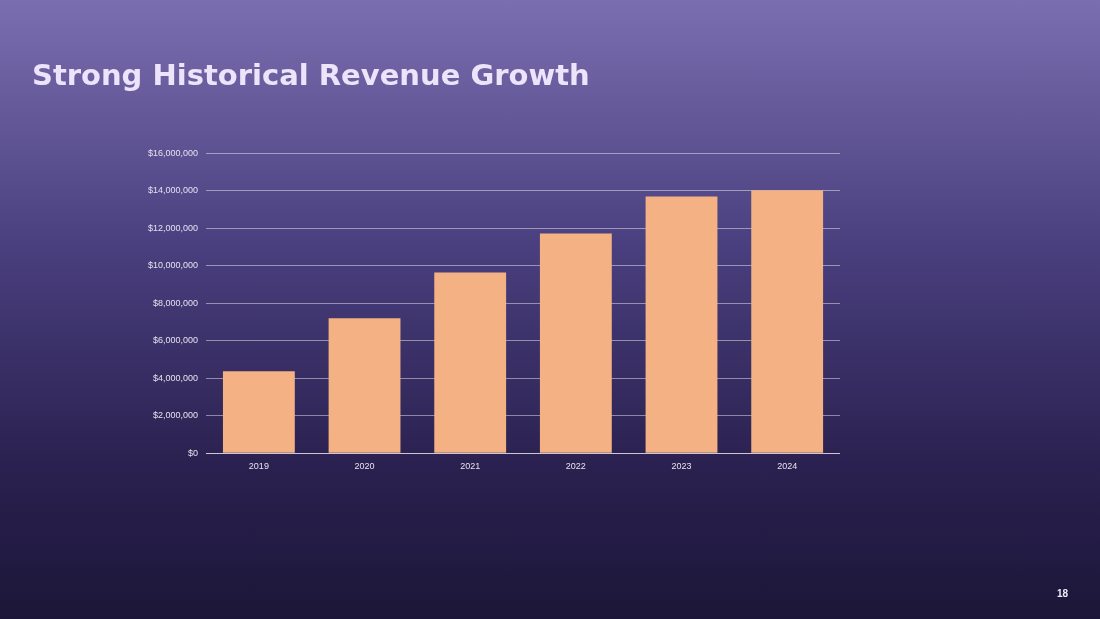 This screenshot has width=1100, height=619. Describe the element at coordinates (575, 466) in the screenshot. I see `x-tick-label: 2022` at that location.